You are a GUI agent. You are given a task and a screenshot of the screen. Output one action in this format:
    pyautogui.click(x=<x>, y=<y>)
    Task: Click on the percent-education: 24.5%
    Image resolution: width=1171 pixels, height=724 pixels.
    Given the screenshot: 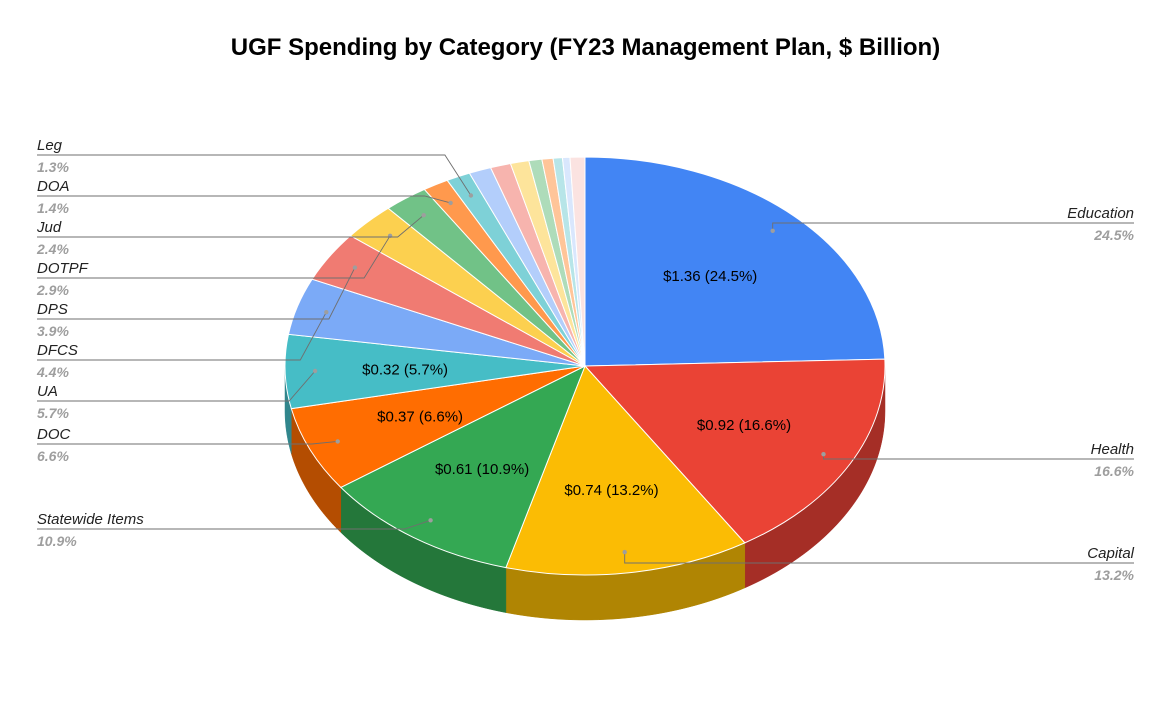 What is the action you would take?
    pyautogui.click(x=1113, y=235)
    